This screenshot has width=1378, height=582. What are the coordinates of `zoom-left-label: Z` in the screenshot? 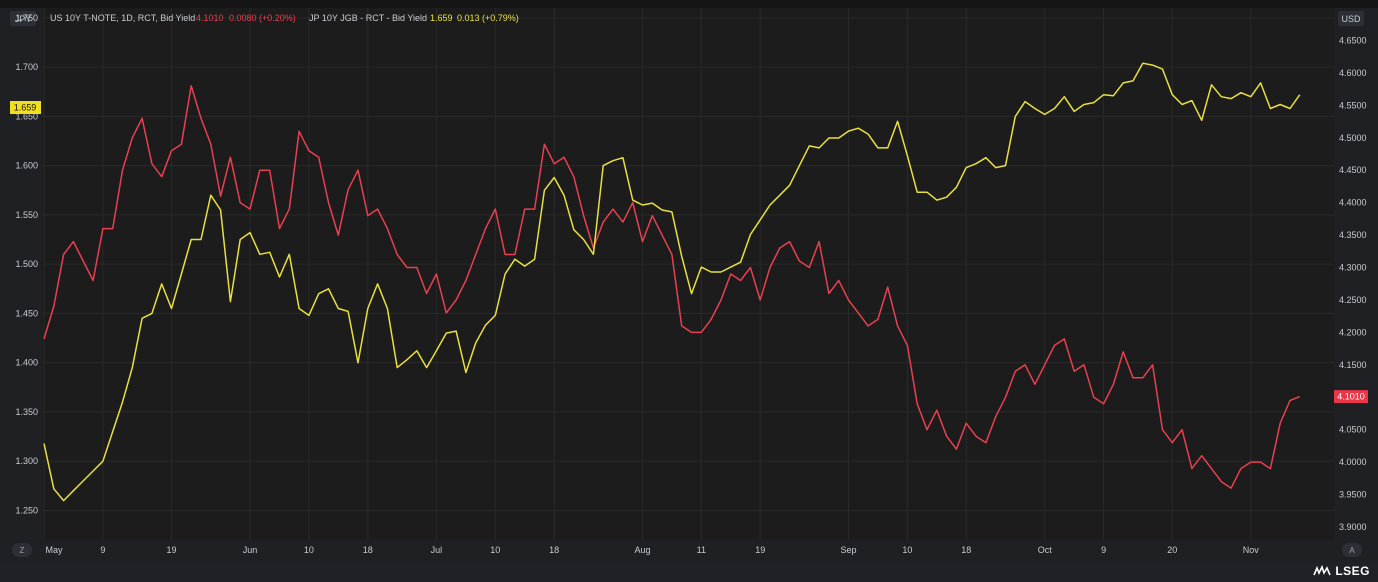 It's located at (22, 550).